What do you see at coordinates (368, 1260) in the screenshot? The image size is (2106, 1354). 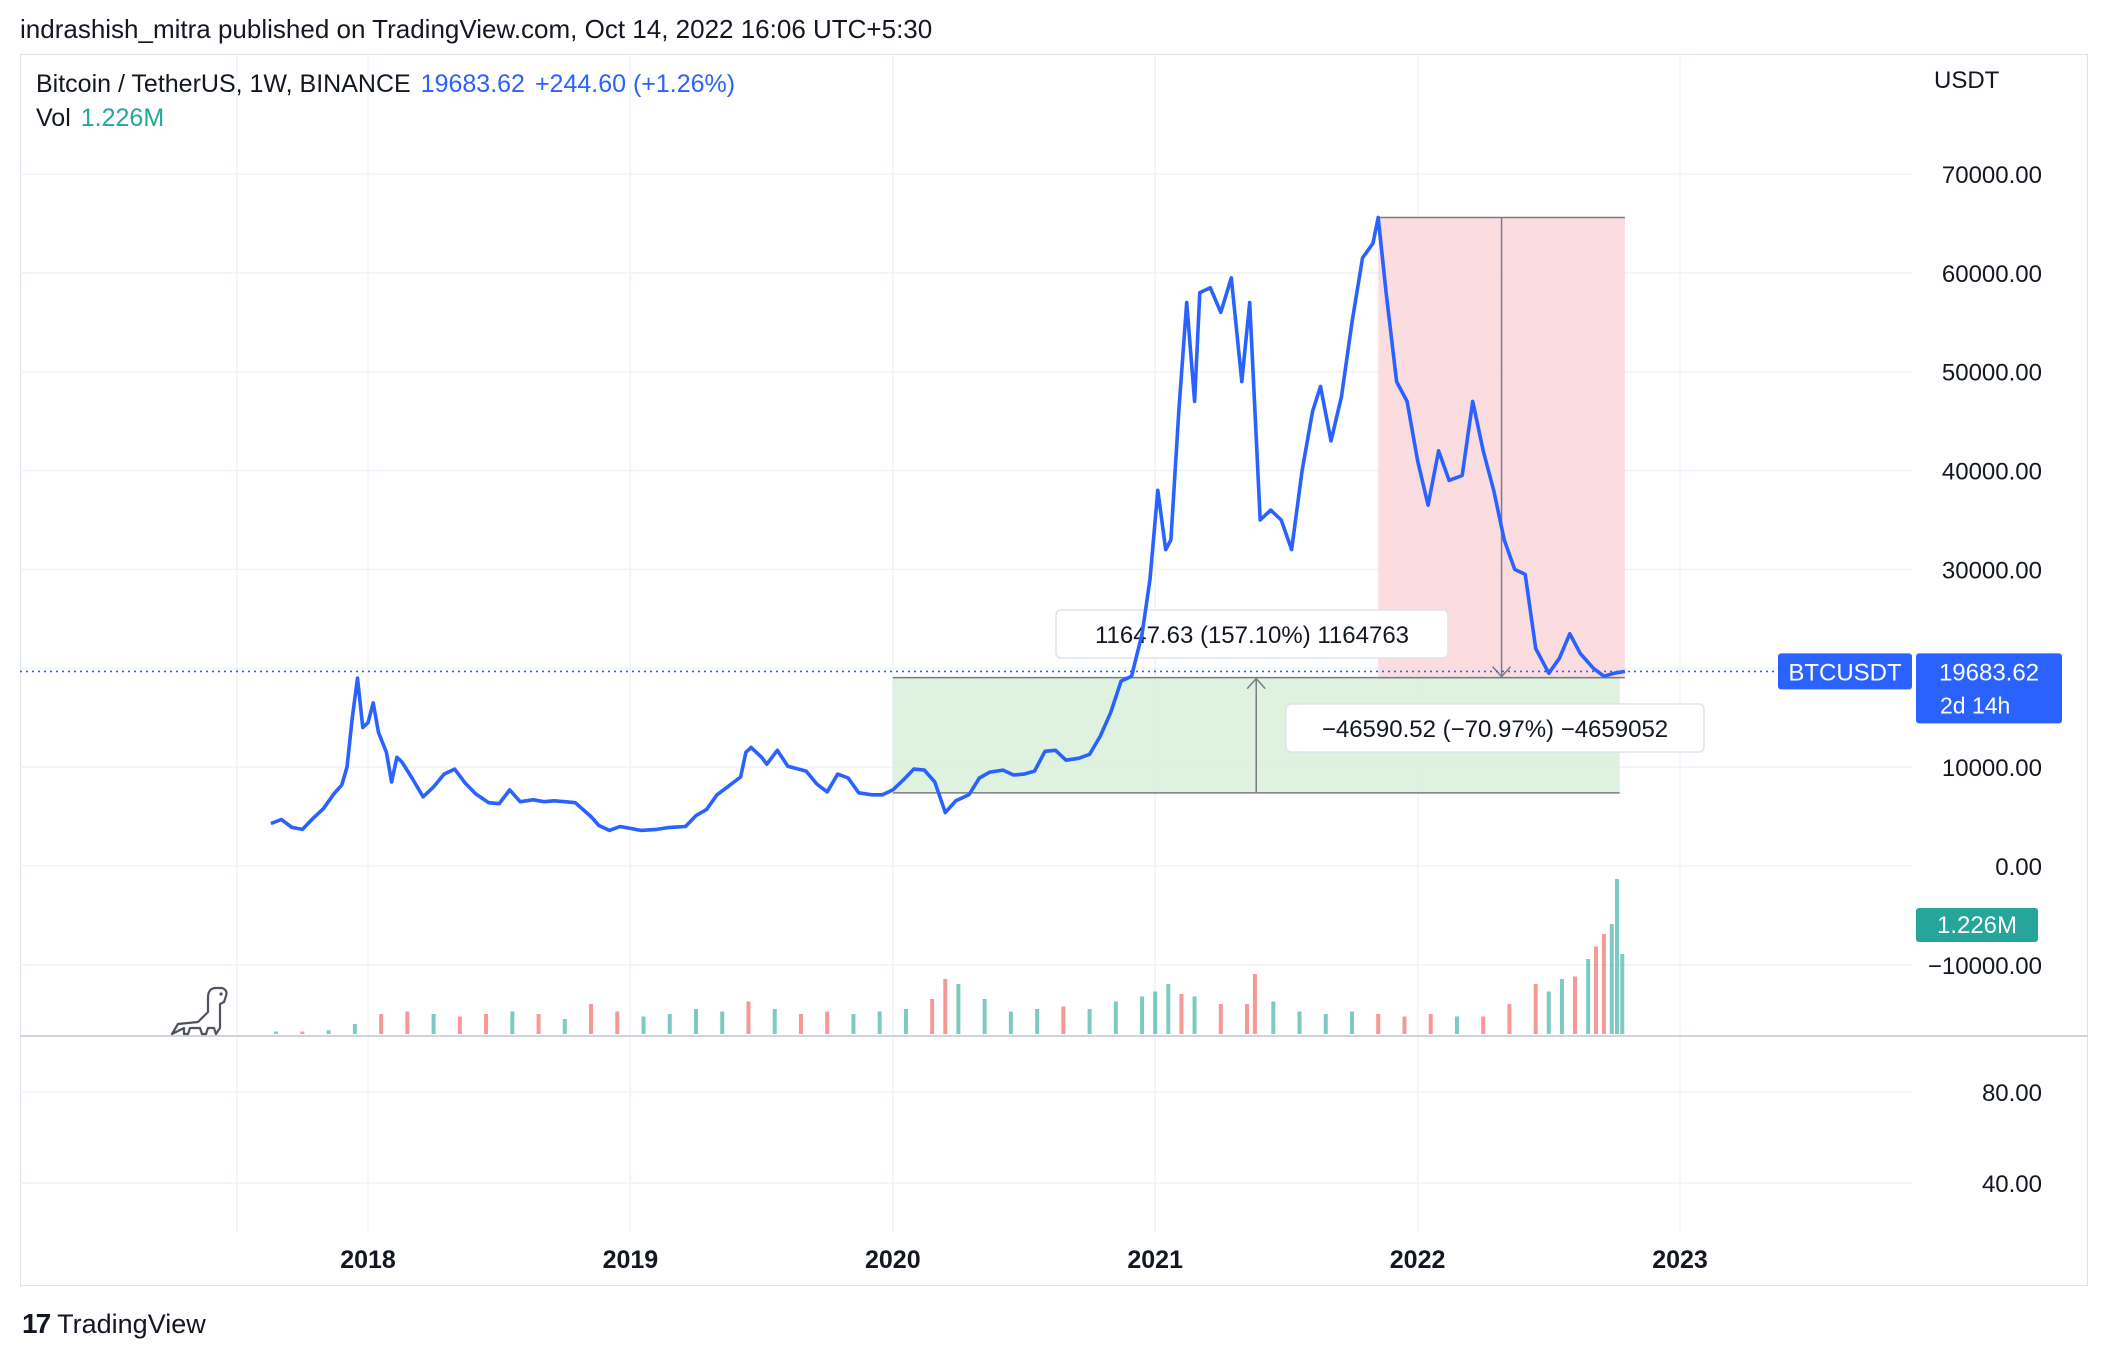 I see `year-tick-label: 2018` at bounding box center [368, 1260].